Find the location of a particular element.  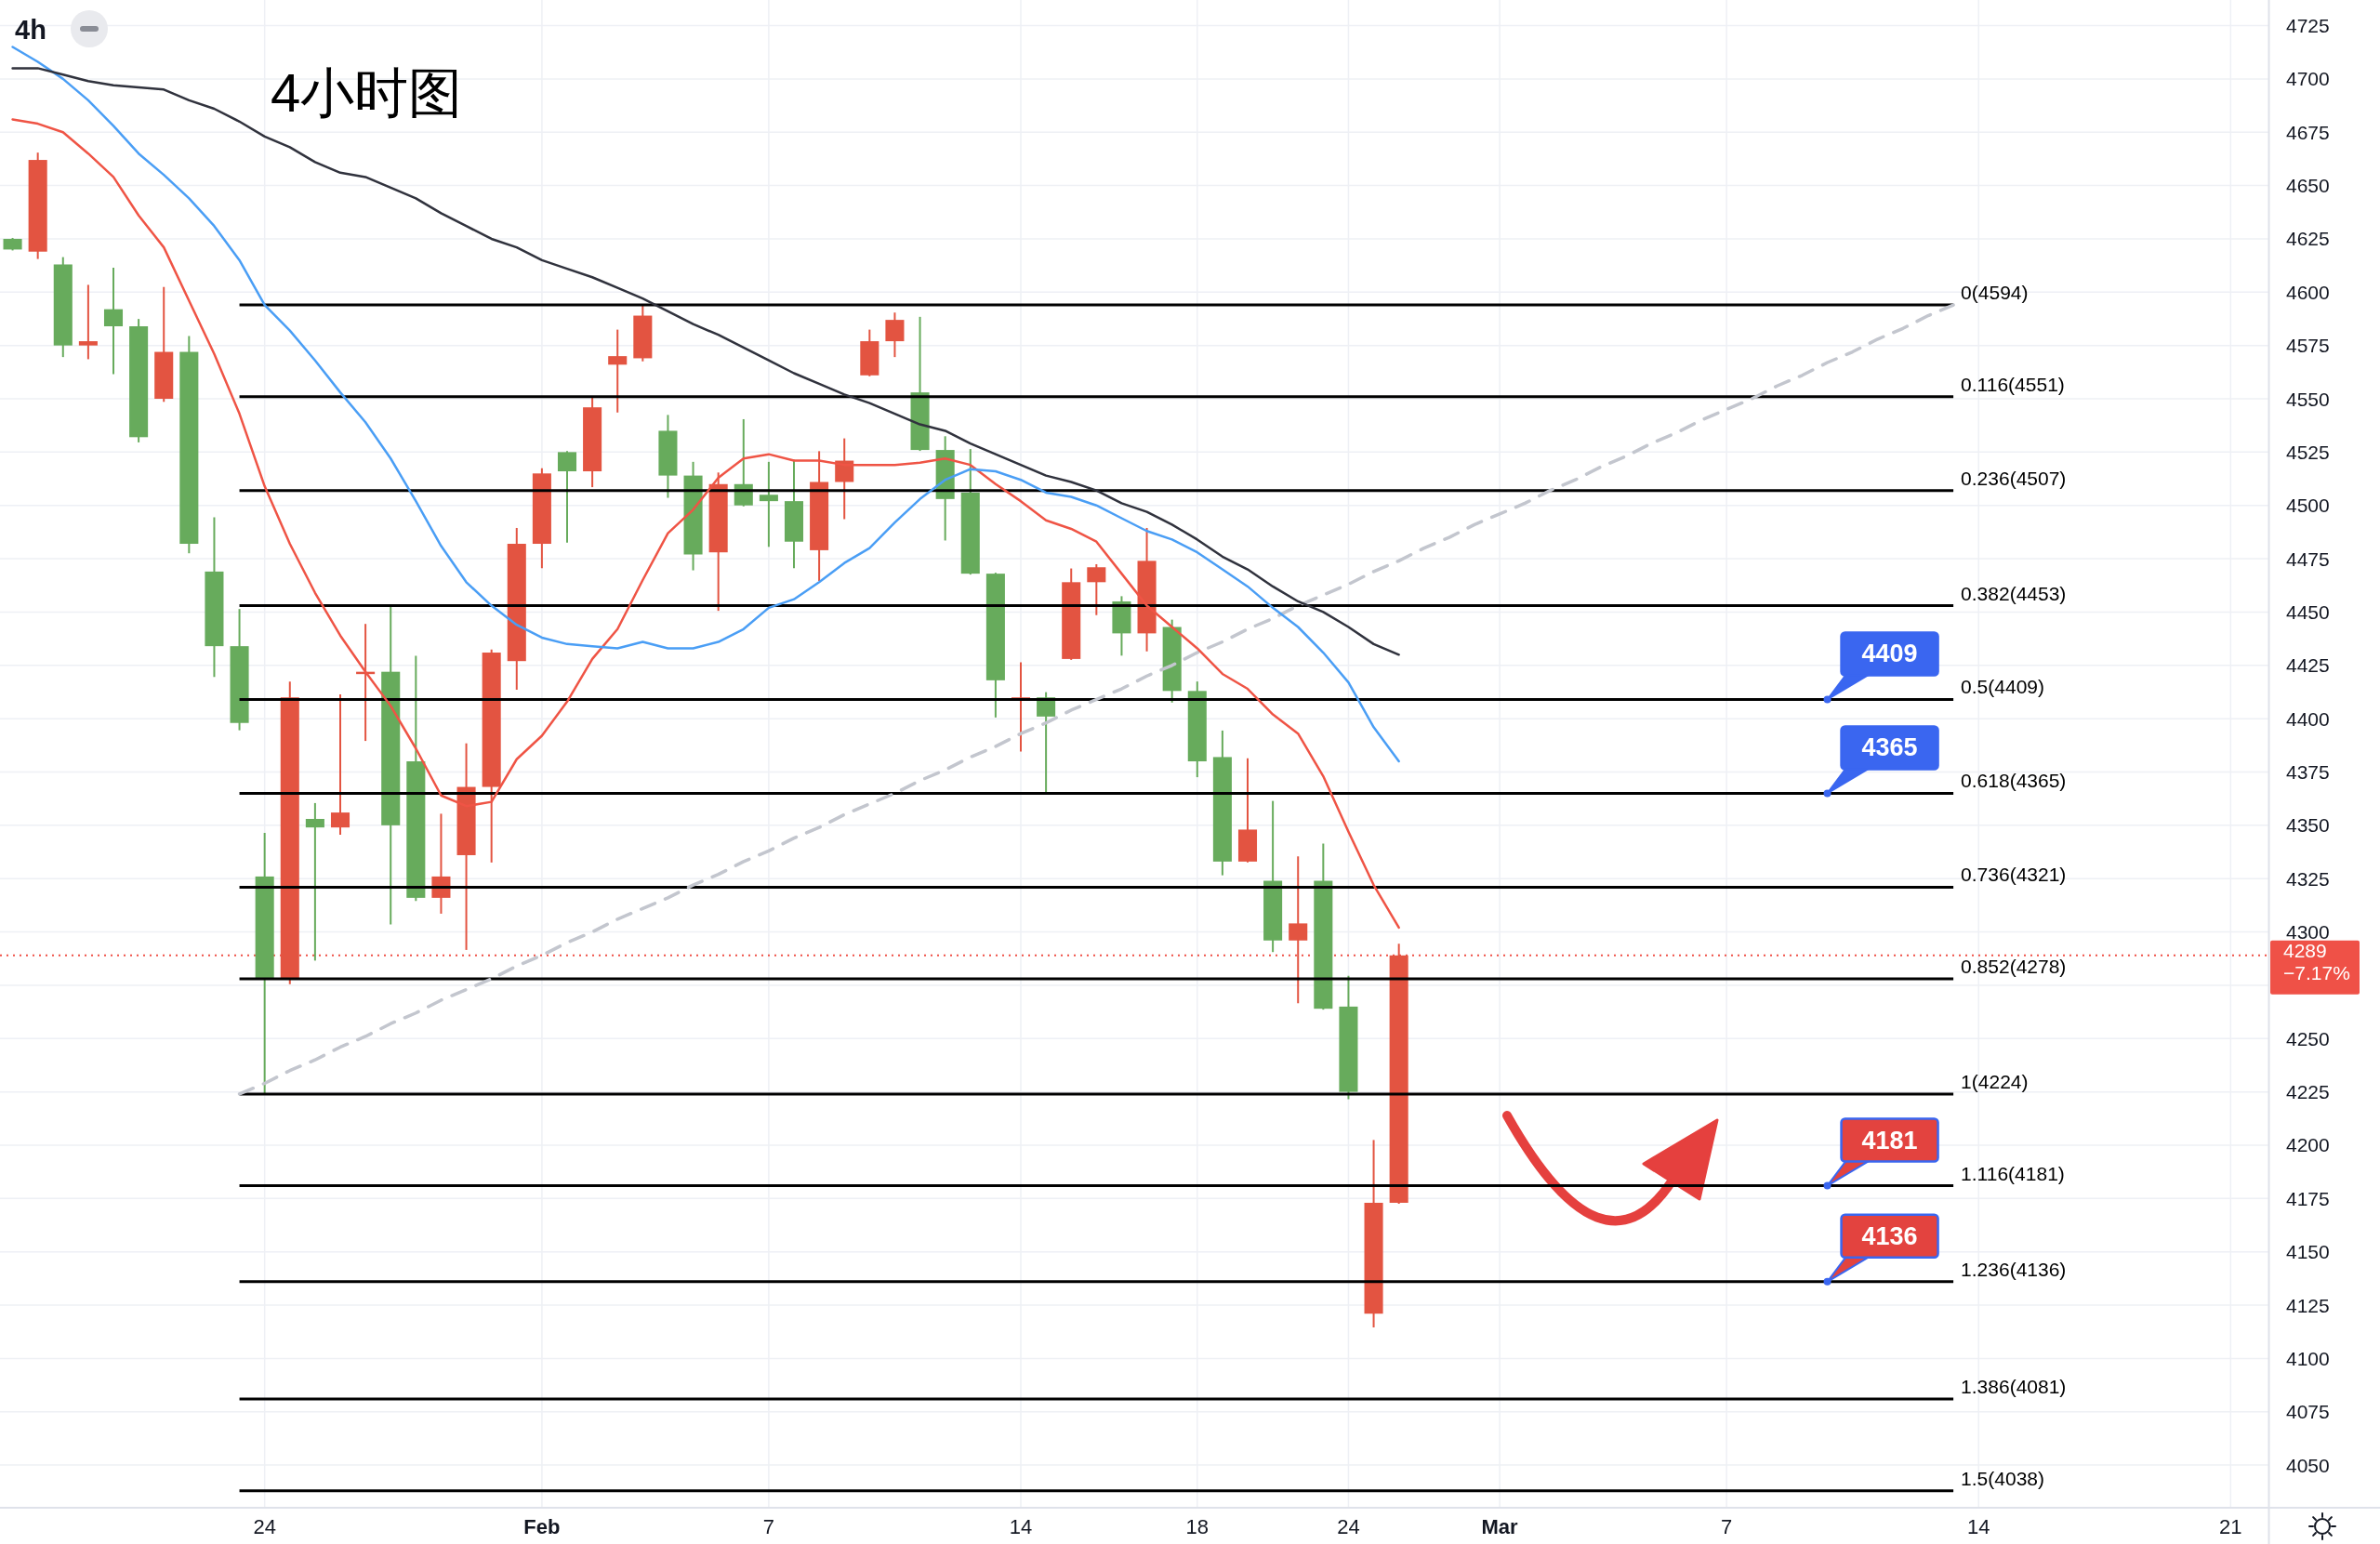

y-tick-label: 4200 is located at coordinates (2308, 1145).